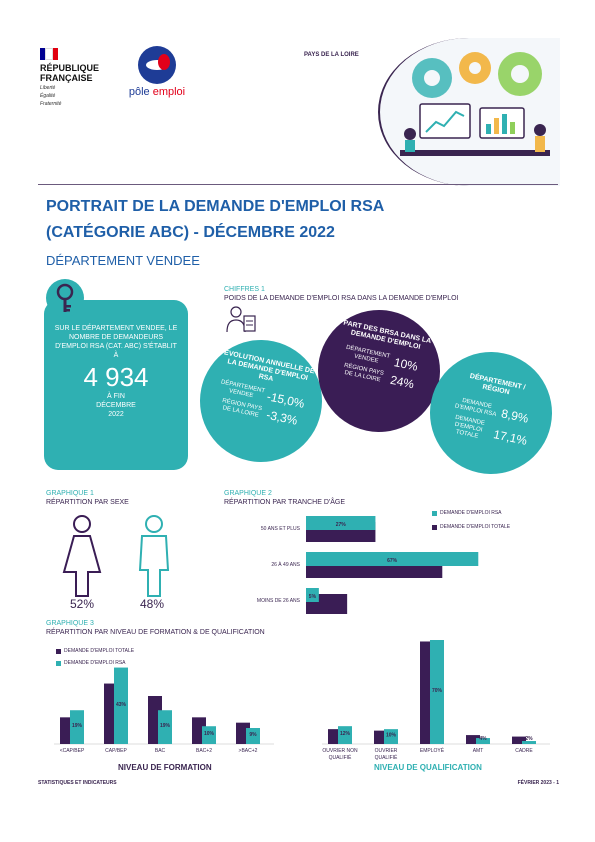 This screenshot has width=595, height=842. I want to click on graph3-legend-total: DEMANDE D'EMPLOI TOTALE, so click(95, 651).